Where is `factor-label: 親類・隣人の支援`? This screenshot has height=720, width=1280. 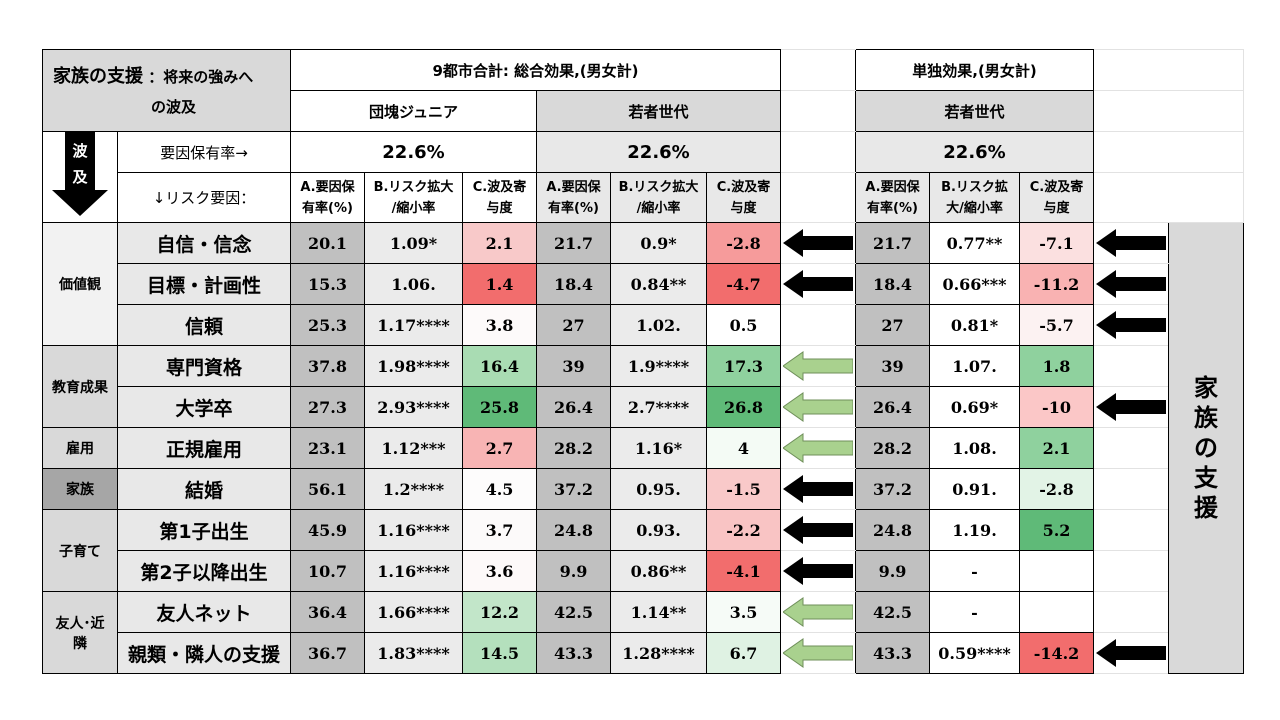
factor-label: 親類・隣人の支援 is located at coordinates (204, 653).